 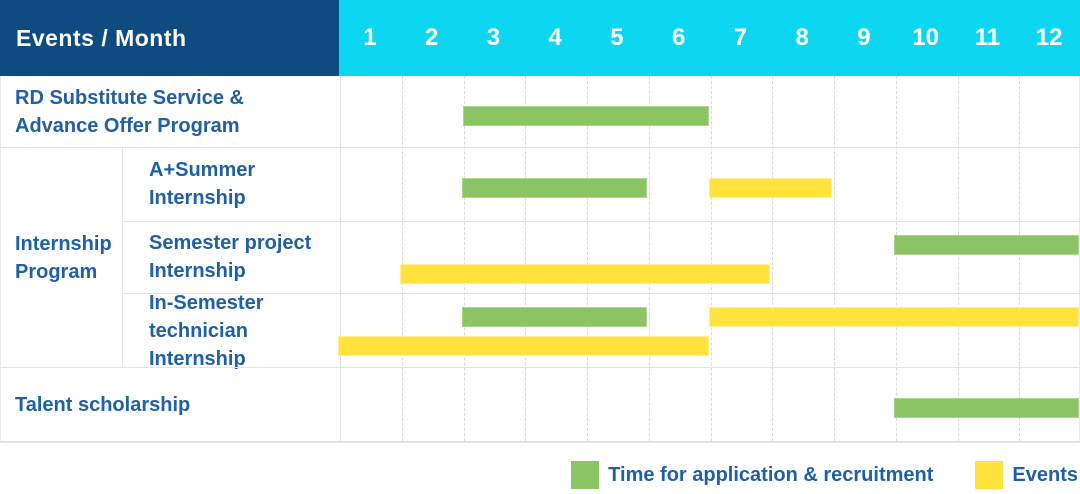 What do you see at coordinates (678, 37) in the screenshot?
I see `month-header-cell: 6` at bounding box center [678, 37].